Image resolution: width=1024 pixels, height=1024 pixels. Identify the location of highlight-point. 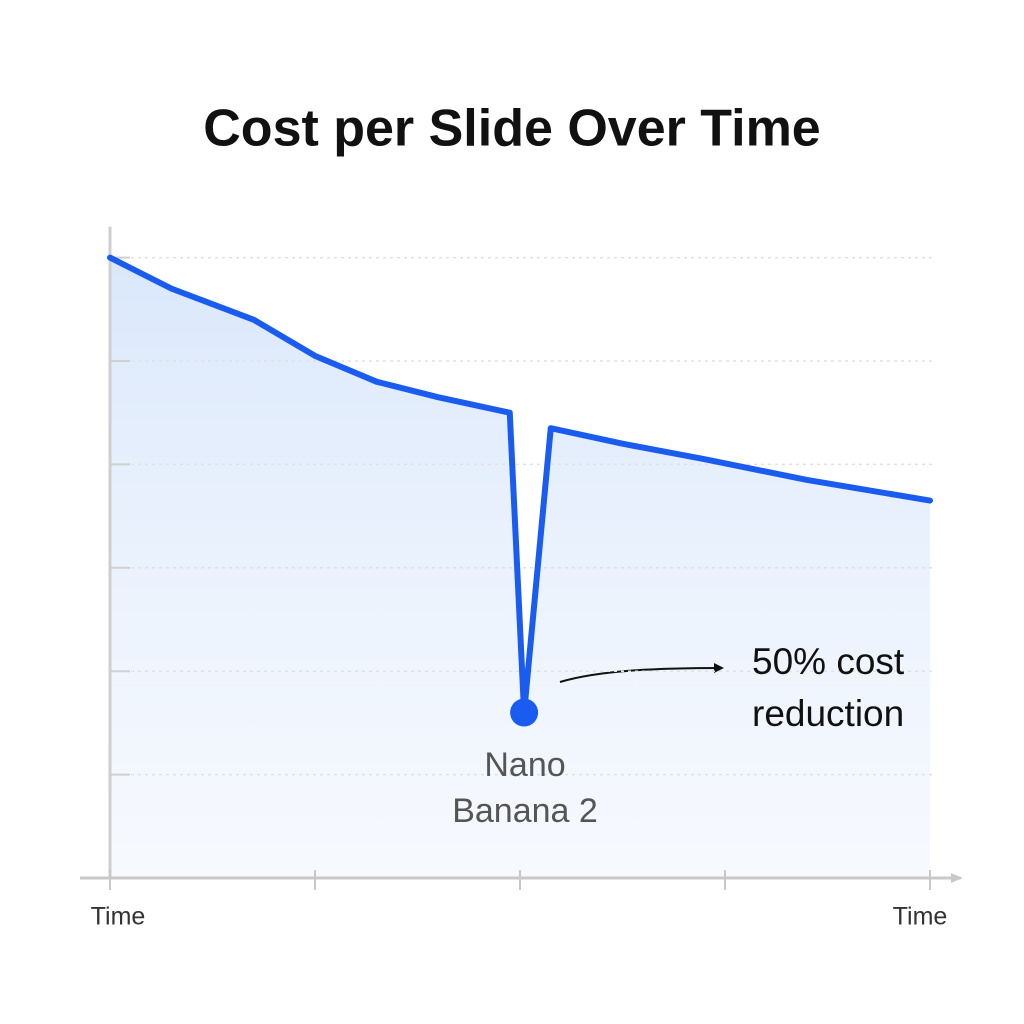
(524, 712).